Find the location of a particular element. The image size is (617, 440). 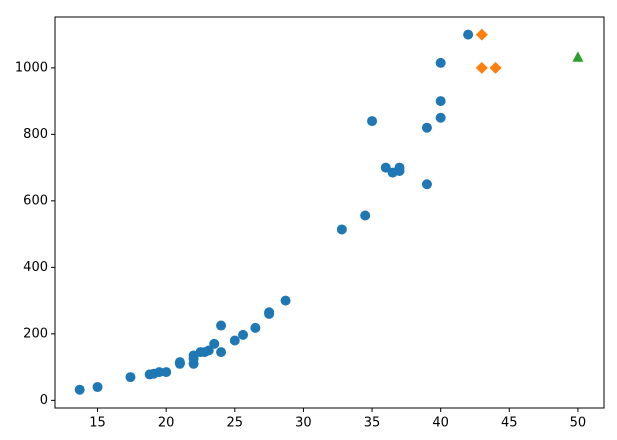

x-tick-label: 30 is located at coordinates (303, 423).